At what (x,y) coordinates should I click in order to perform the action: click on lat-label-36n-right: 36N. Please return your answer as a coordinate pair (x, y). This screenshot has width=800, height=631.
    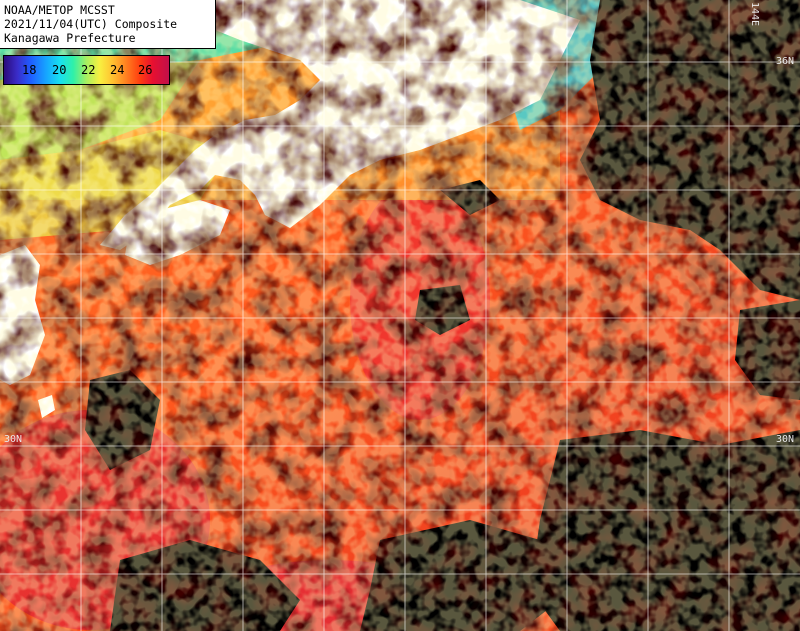
    Looking at the image, I should click on (785, 61).